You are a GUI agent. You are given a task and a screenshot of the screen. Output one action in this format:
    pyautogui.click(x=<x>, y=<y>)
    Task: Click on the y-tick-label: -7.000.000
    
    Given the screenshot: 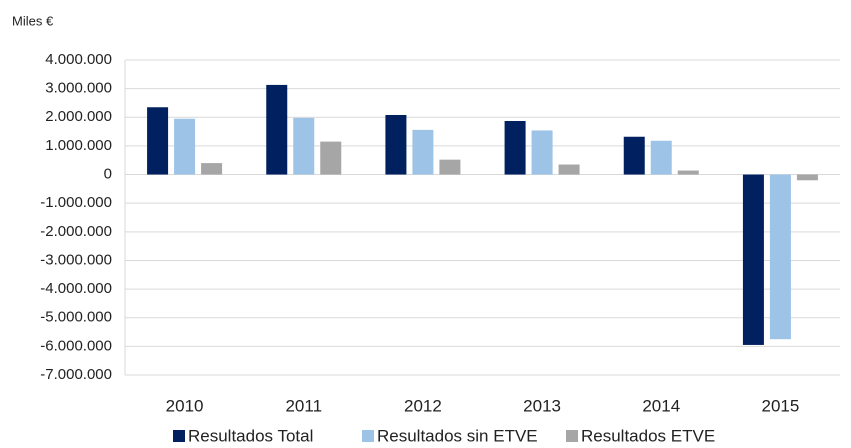 What is the action you would take?
    pyautogui.click(x=76, y=374)
    